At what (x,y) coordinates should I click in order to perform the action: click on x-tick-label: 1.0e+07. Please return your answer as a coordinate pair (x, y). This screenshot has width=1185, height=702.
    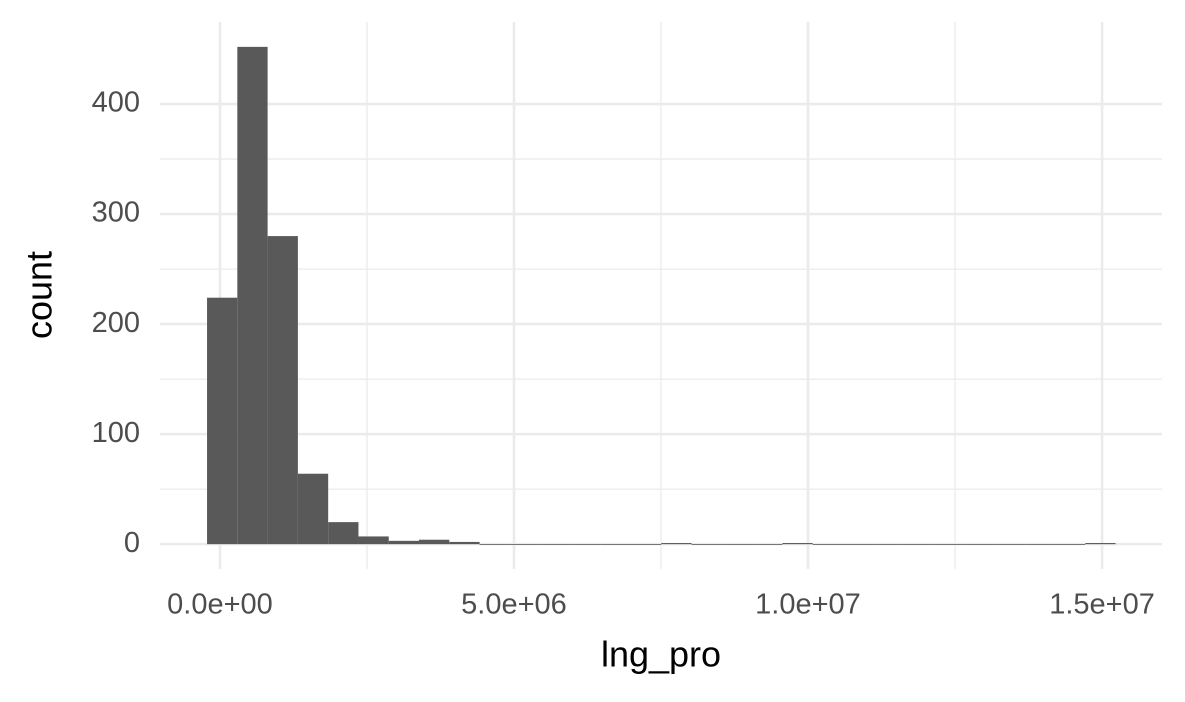
    Looking at the image, I should click on (808, 605).